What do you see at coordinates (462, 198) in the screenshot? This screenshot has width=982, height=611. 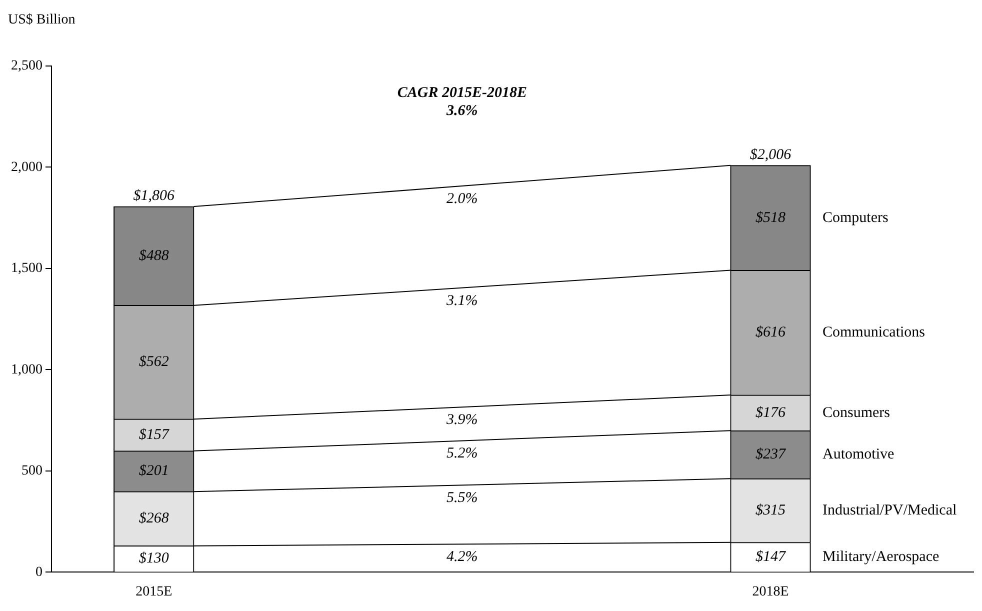 I see `annotation: 2.0%` at bounding box center [462, 198].